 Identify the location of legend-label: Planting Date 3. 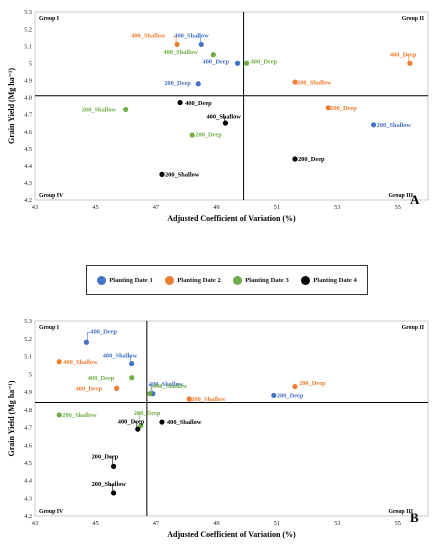
(267, 280).